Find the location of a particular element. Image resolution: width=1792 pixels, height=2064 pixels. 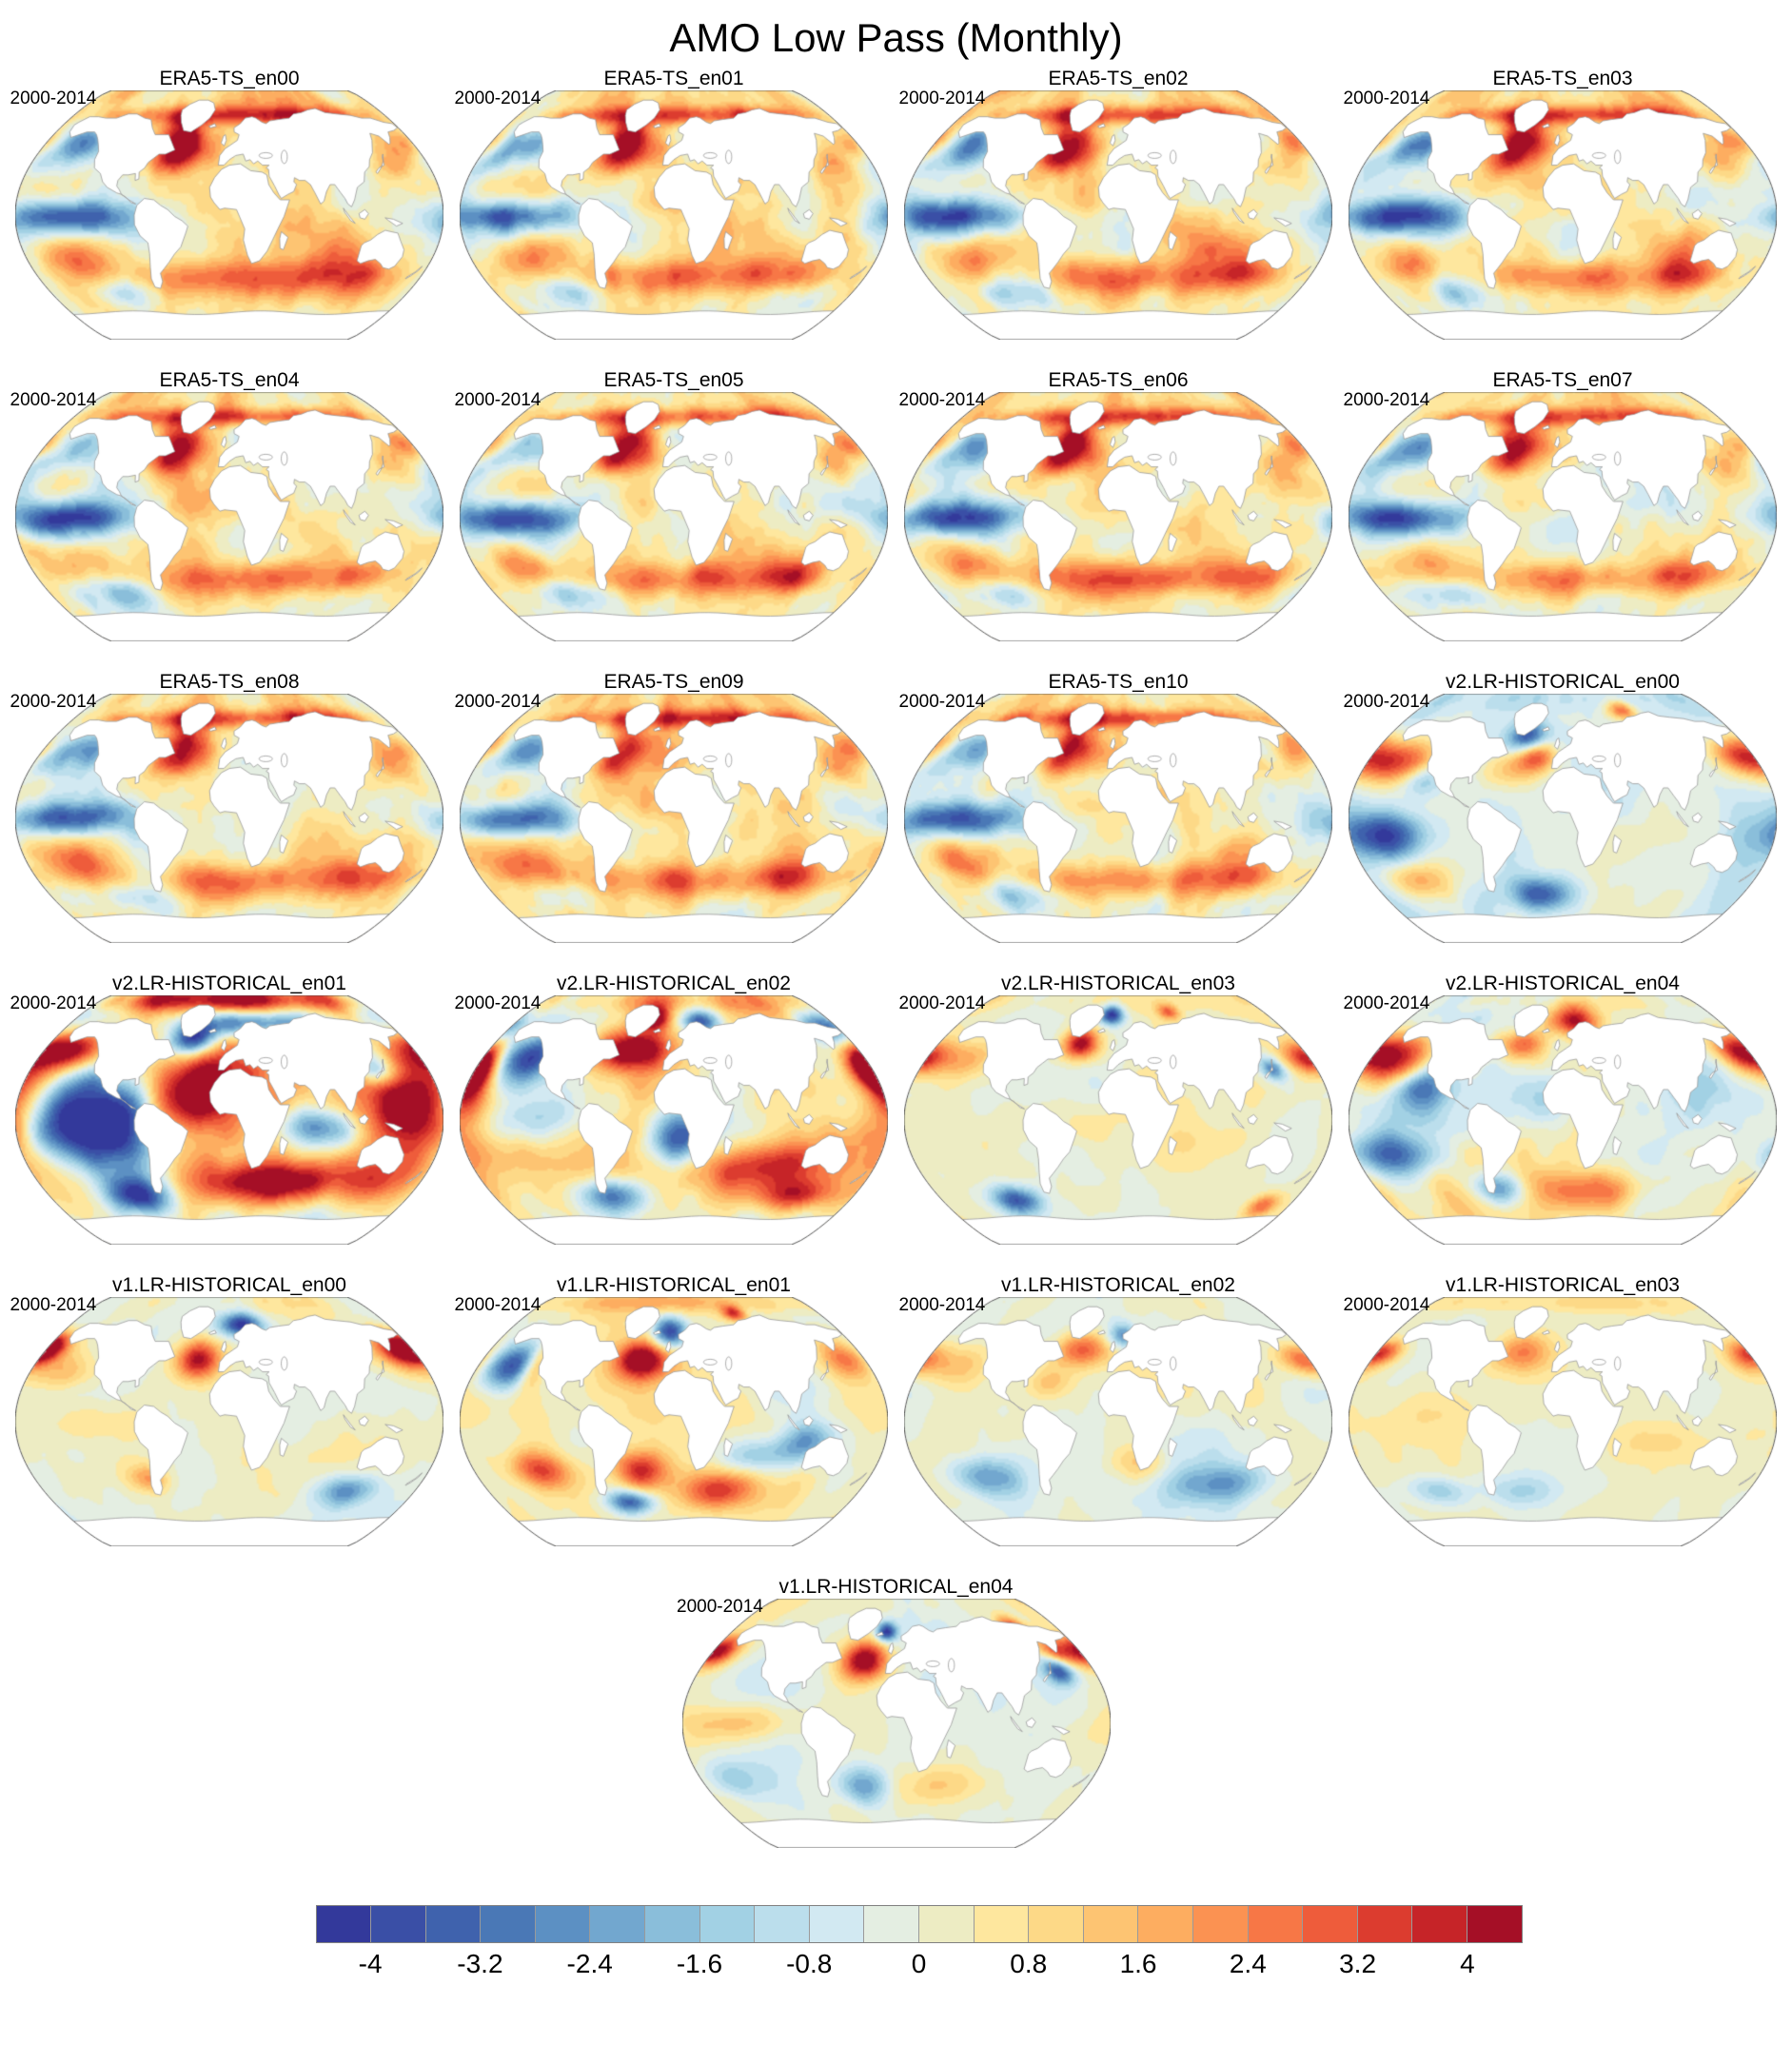

map-panel: ERA5-TS_en06 2000-2014 is located at coordinates (1118, 519).